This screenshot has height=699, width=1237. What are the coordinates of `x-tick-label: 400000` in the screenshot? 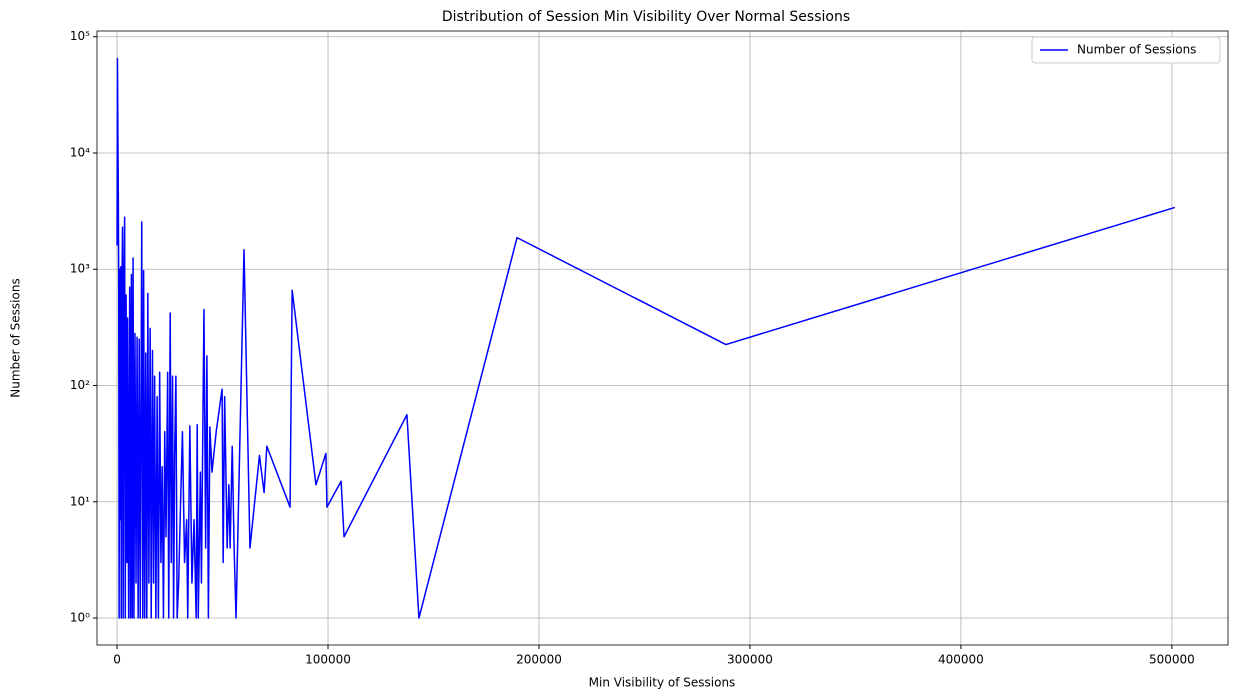 It's located at (961, 660).